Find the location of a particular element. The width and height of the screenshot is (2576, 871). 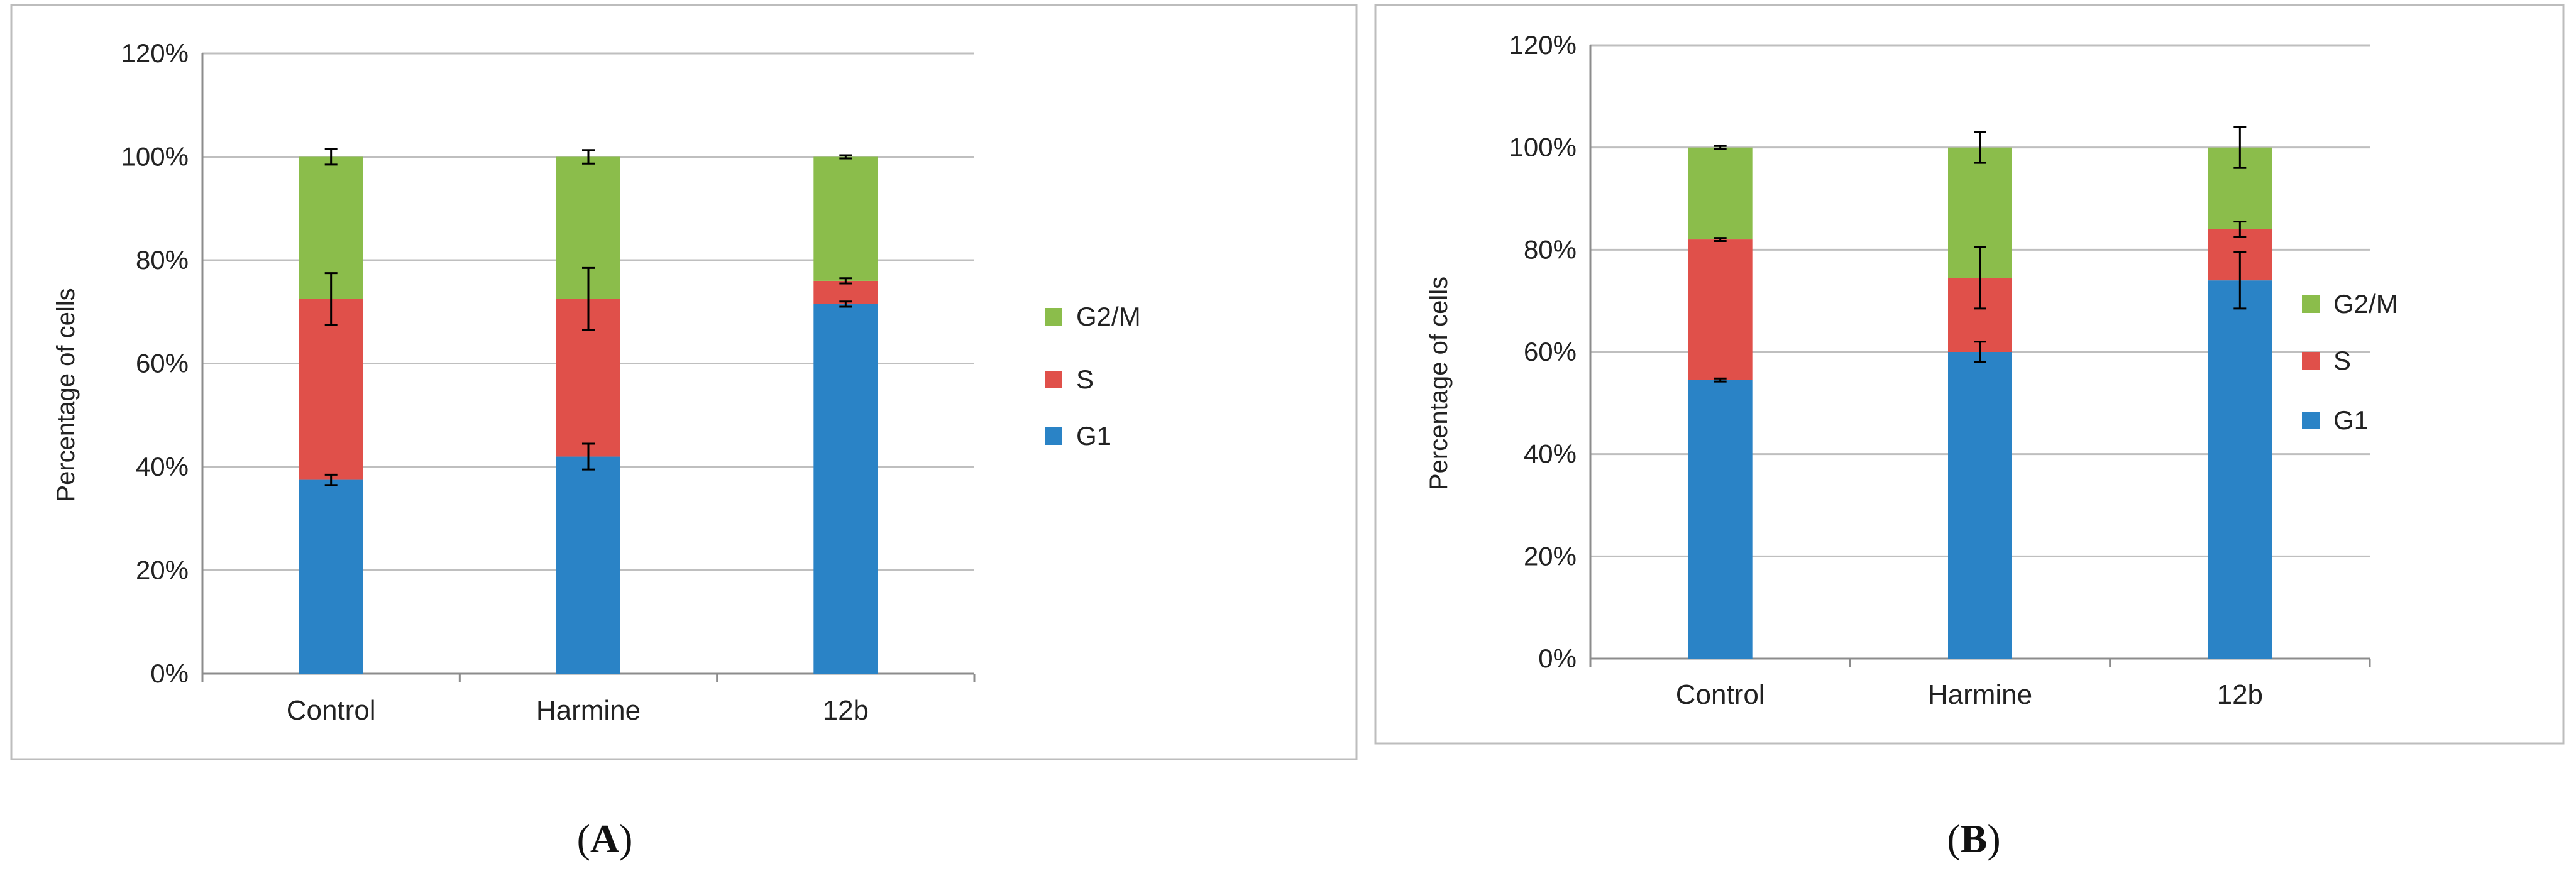

y-tick-label-a-0: 0% is located at coordinates (170, 673).